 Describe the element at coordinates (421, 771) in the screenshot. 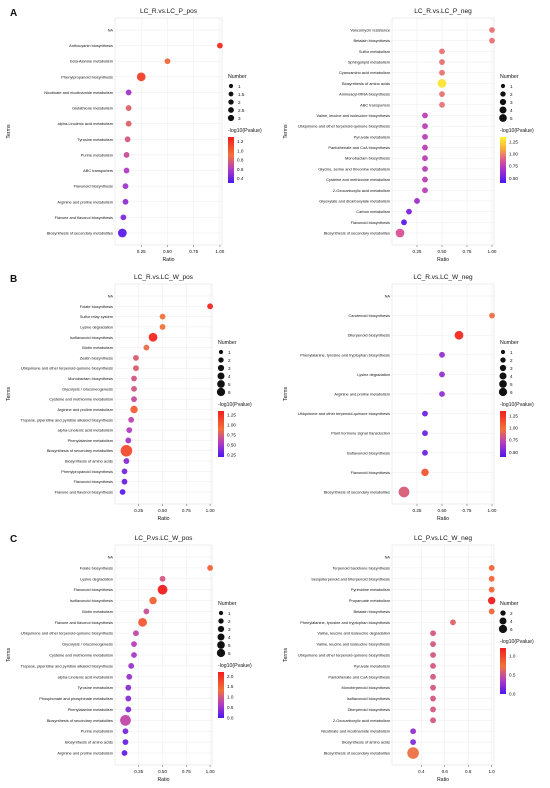

I see `x-tick-label: 0.4` at that location.